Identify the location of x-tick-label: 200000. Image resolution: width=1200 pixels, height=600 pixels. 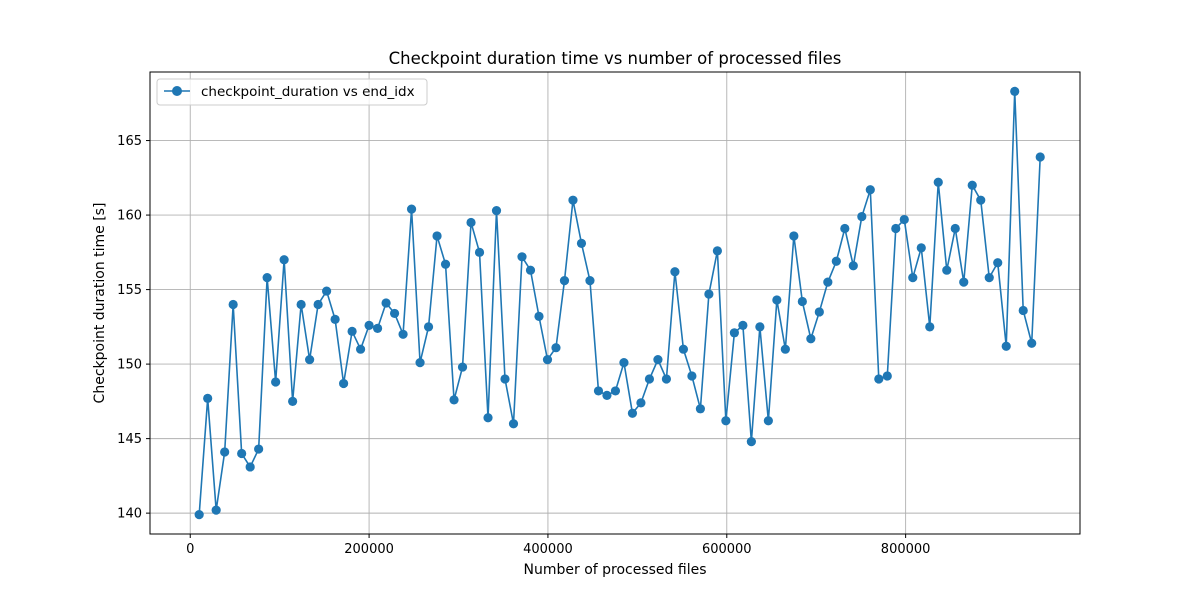
(369, 549).